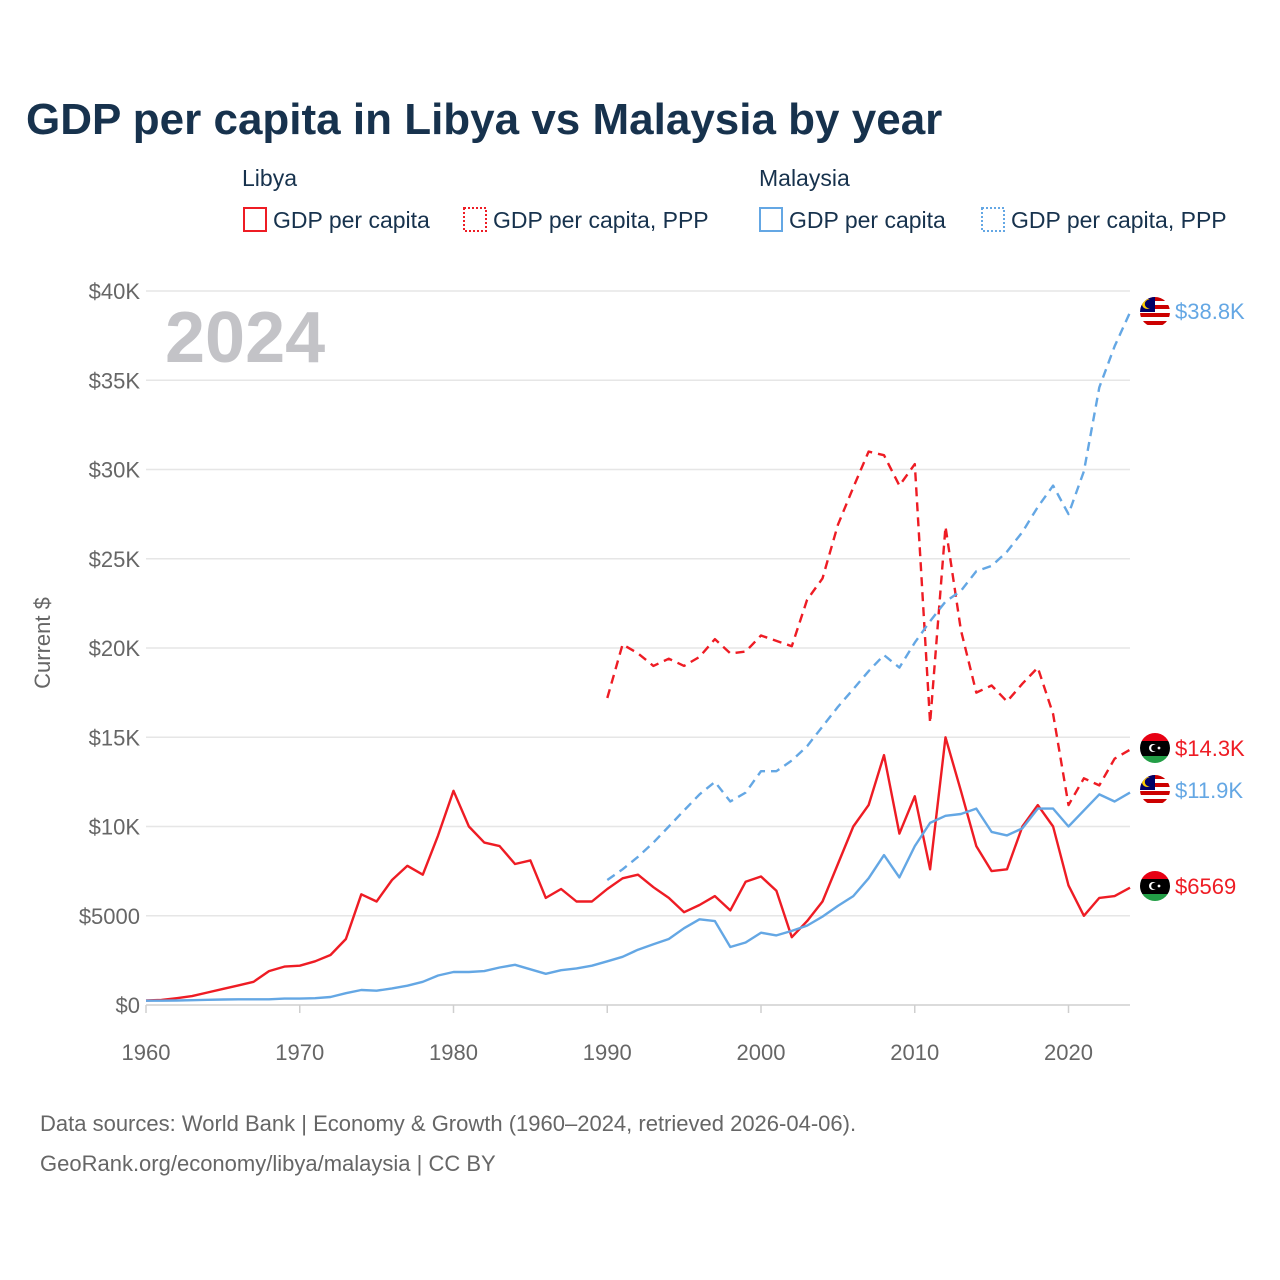  I want to click on end-label-libya-ppp: $14.3K, so click(1210, 748).